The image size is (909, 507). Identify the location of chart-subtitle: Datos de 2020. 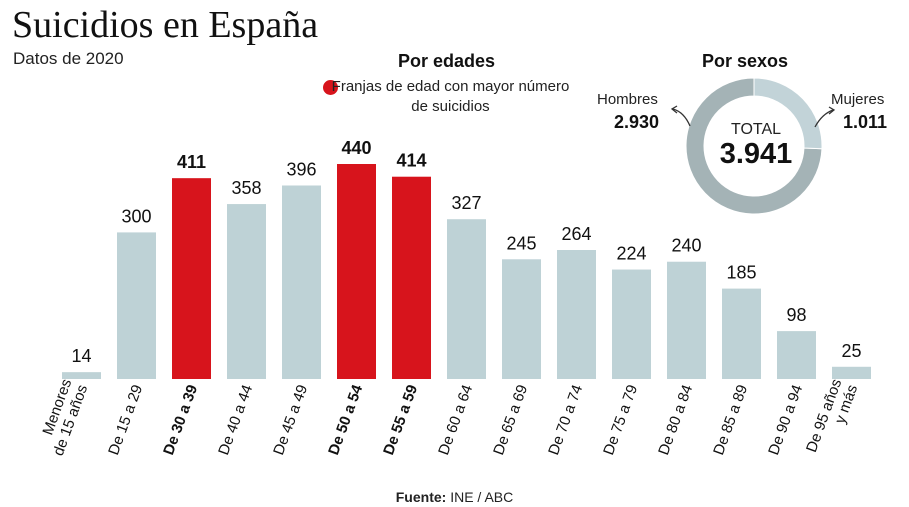
(68, 58).